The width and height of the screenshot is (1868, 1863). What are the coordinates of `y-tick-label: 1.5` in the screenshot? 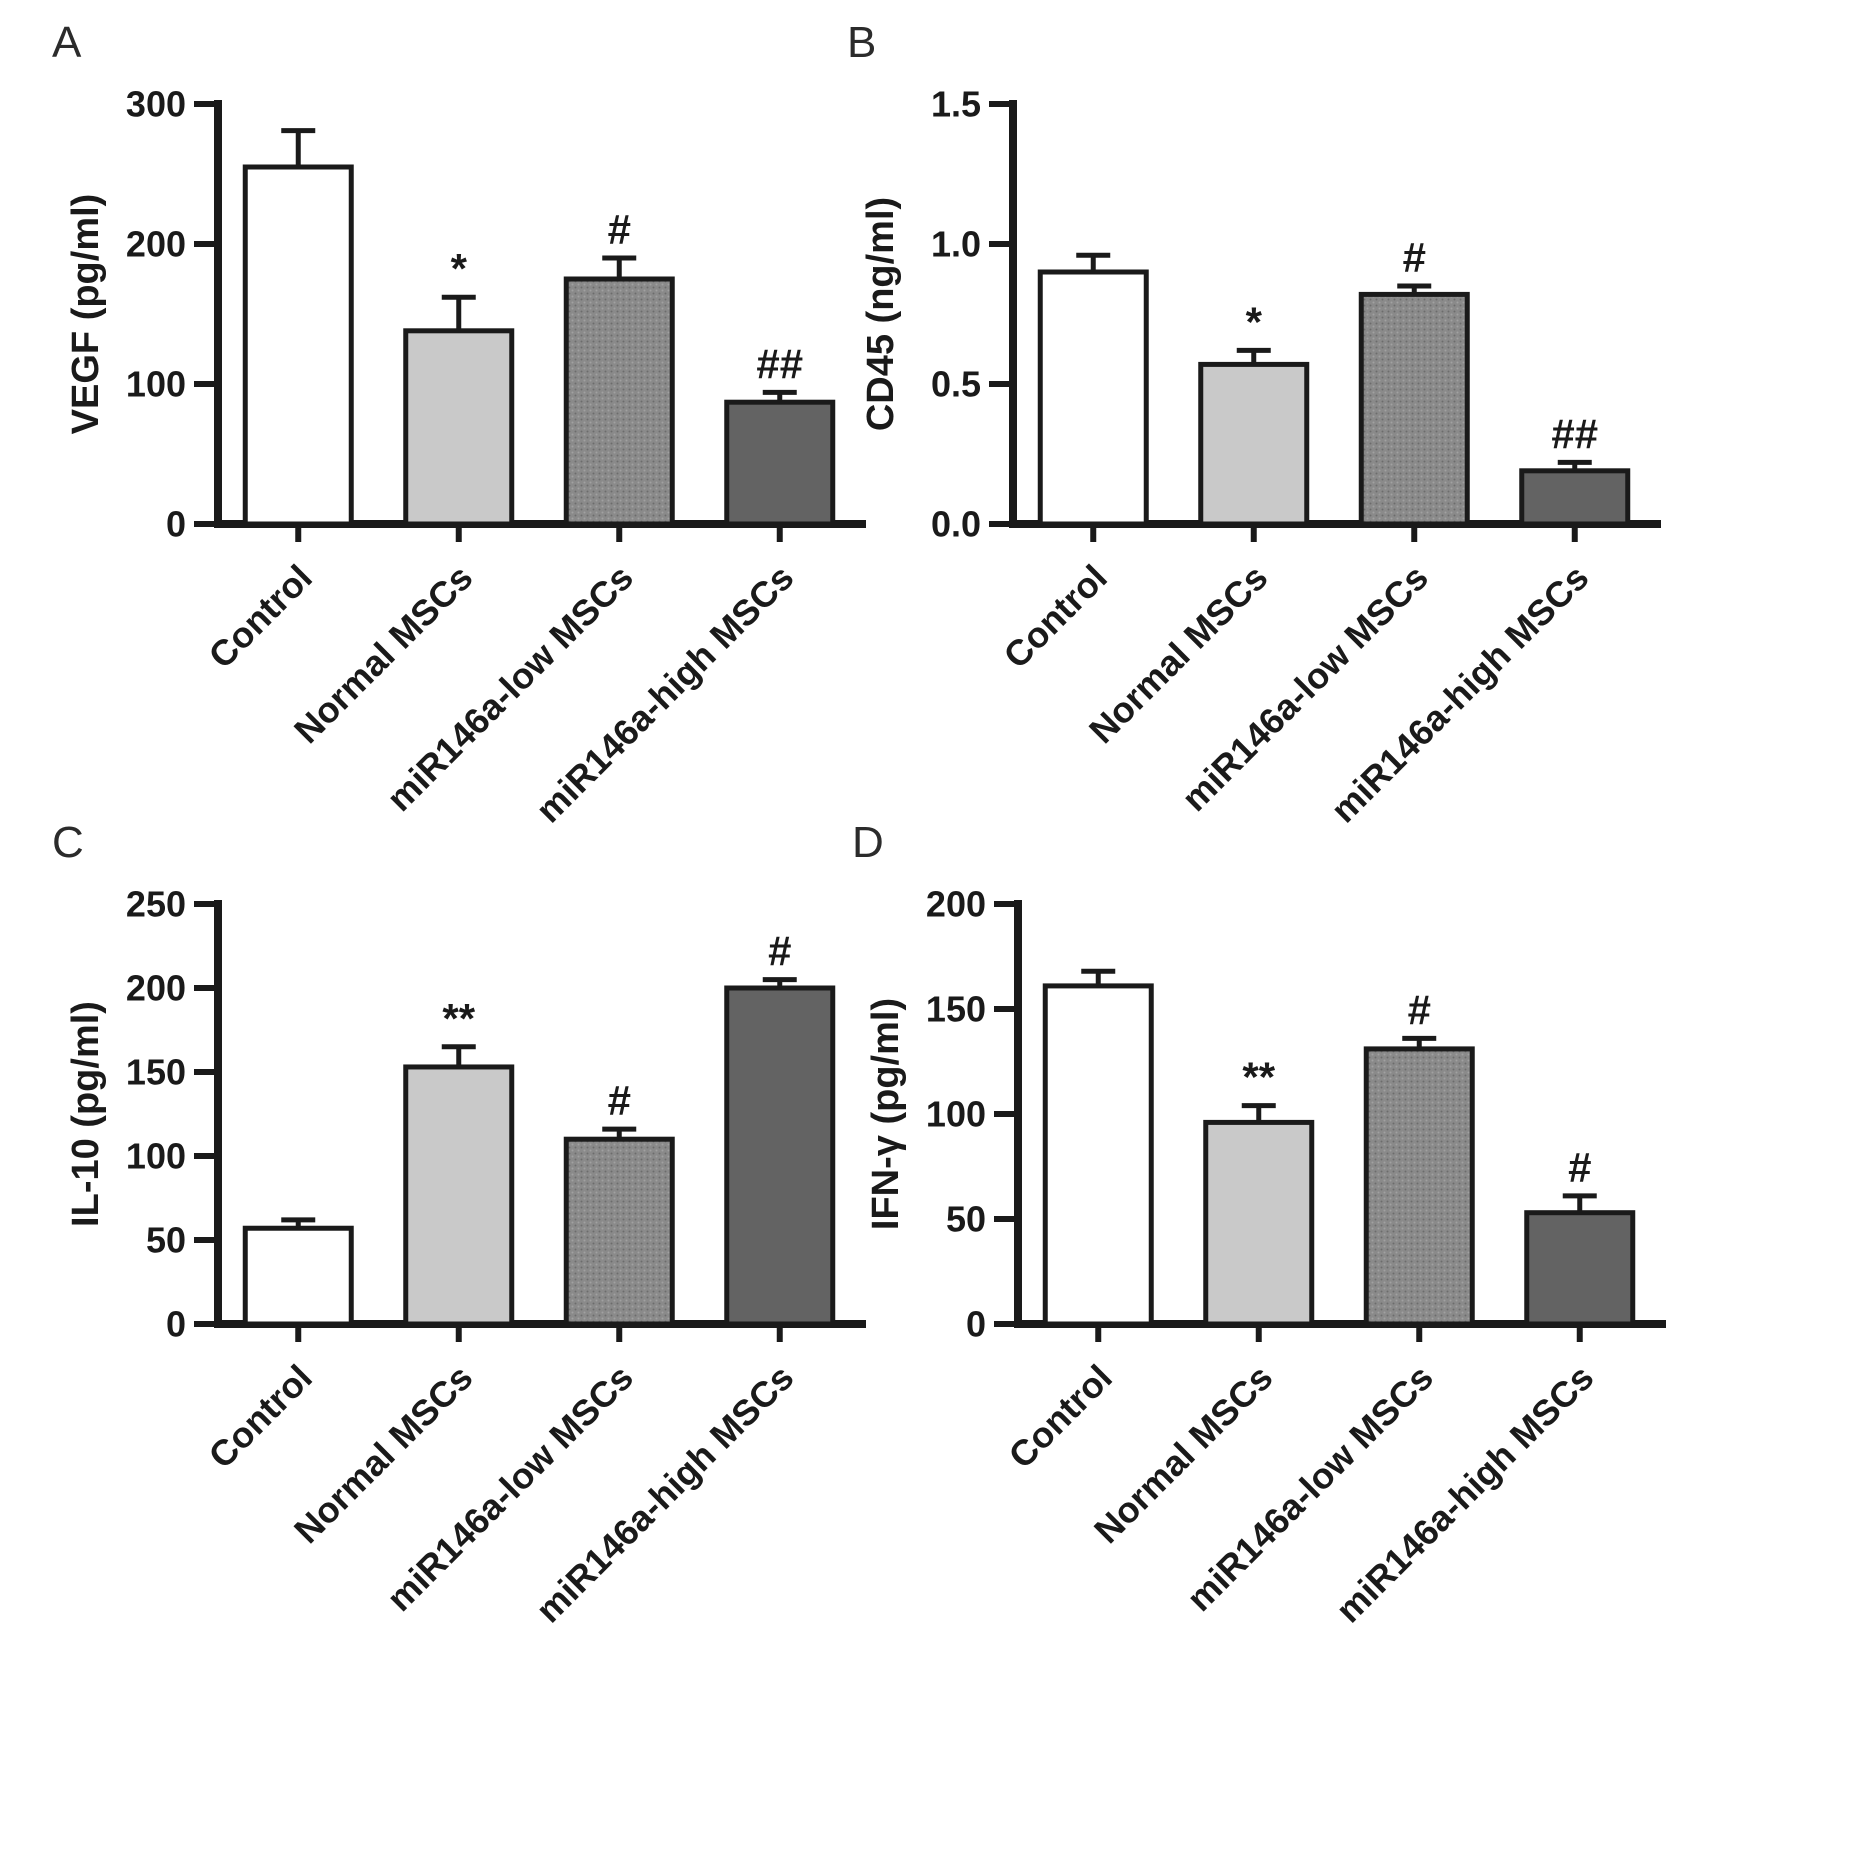 It's located at (956, 104).